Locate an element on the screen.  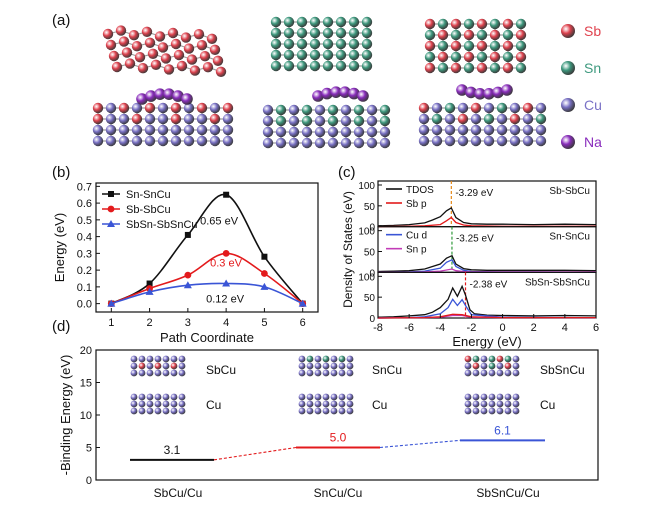
y-tick-label: 5 is located at coordinates (89, 449).